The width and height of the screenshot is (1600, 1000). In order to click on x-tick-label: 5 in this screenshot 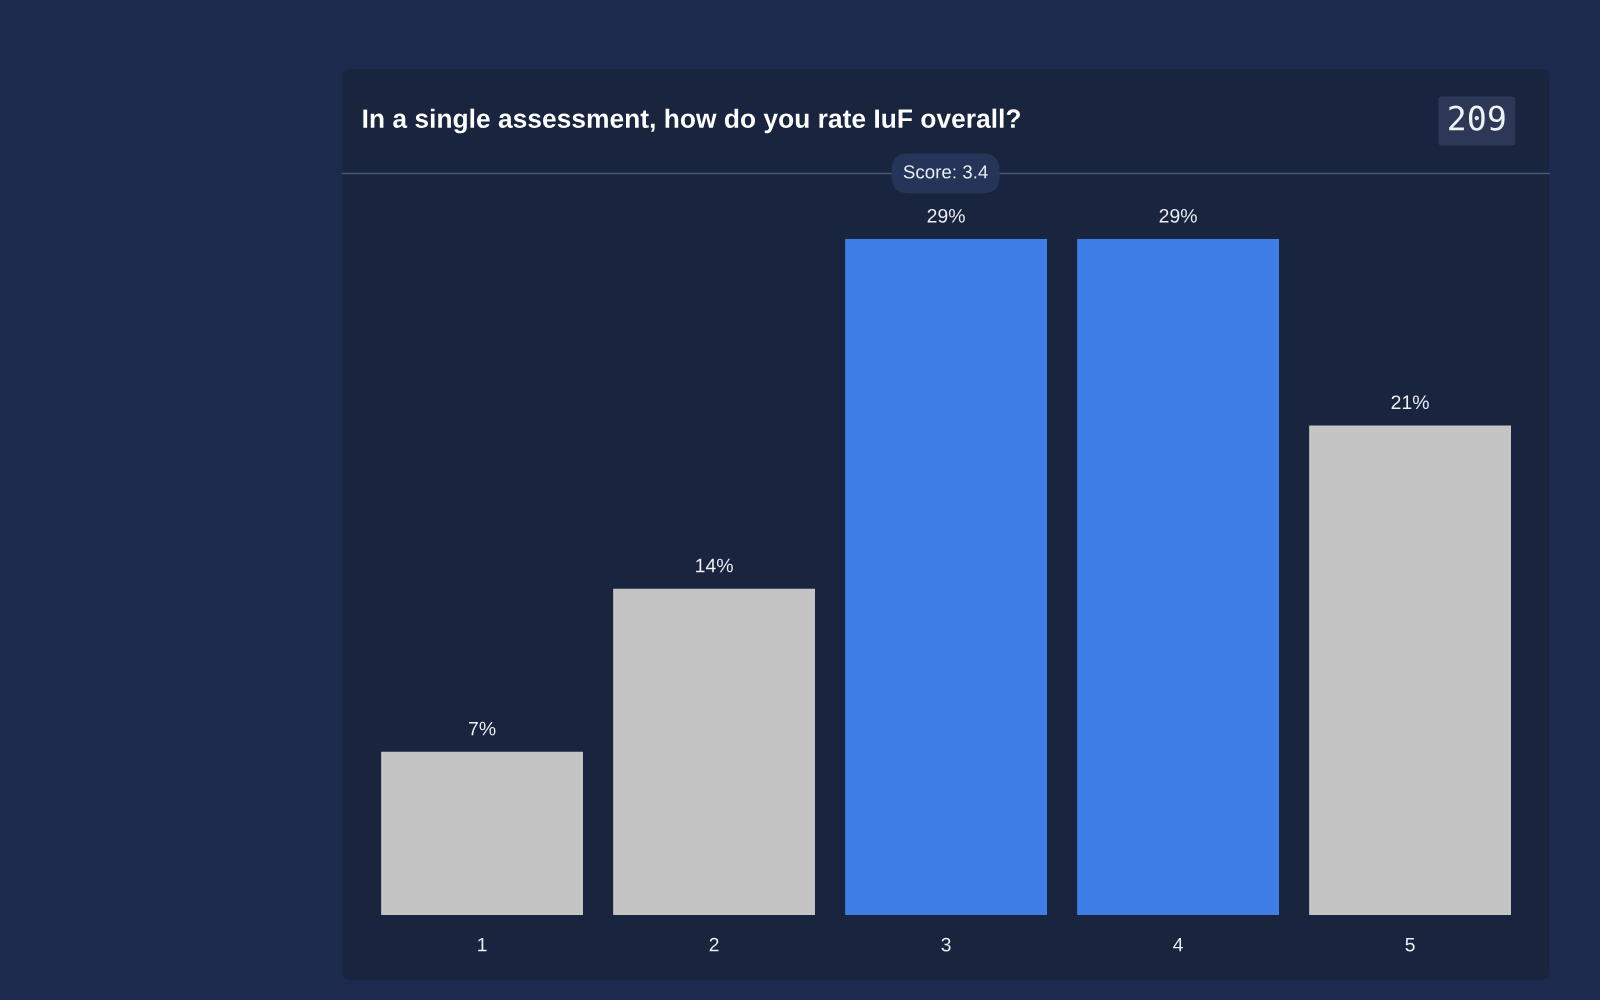, I will do `click(1410, 944)`.